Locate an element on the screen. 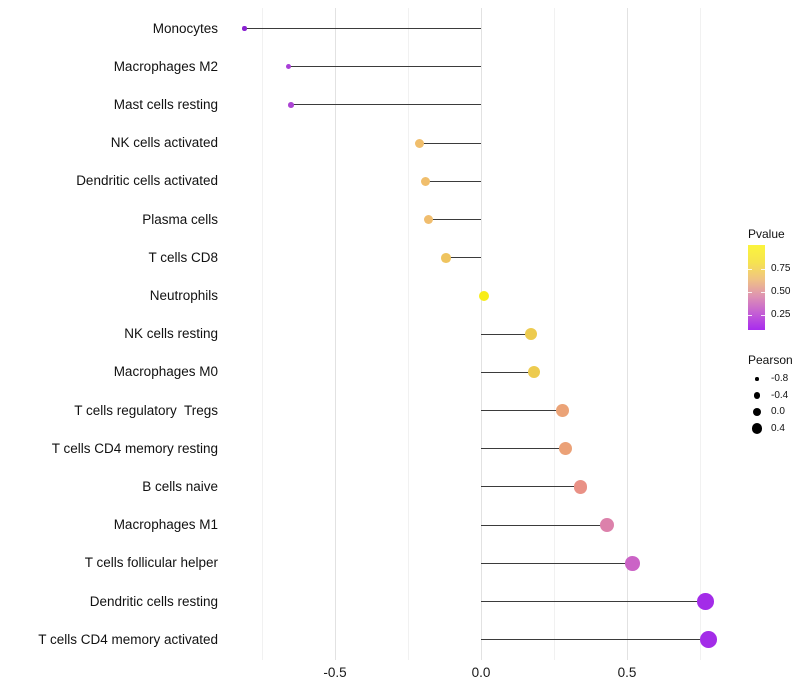 The image size is (800, 700). lollipop-dot-t-cells-cd8 is located at coordinates (446, 257).